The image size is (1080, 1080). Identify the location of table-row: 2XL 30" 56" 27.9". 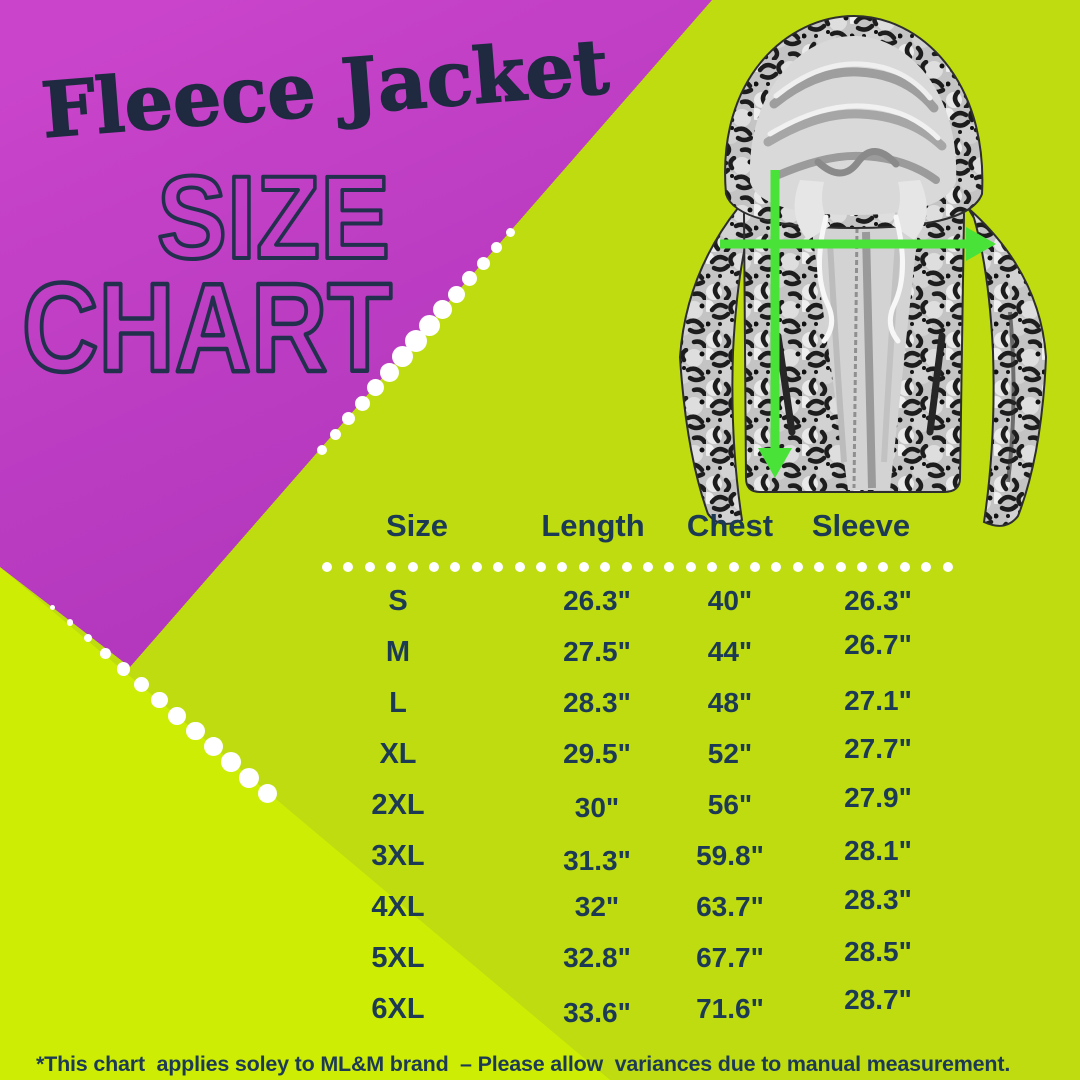
(660, 803).